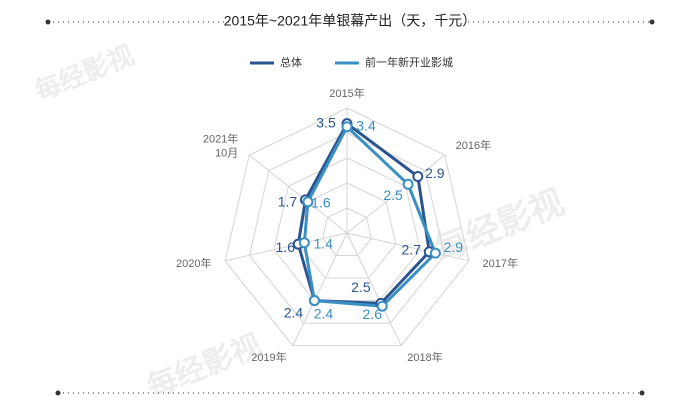 The height and width of the screenshot is (401, 700). I want to click on data-label: 1.4, so click(324, 243).